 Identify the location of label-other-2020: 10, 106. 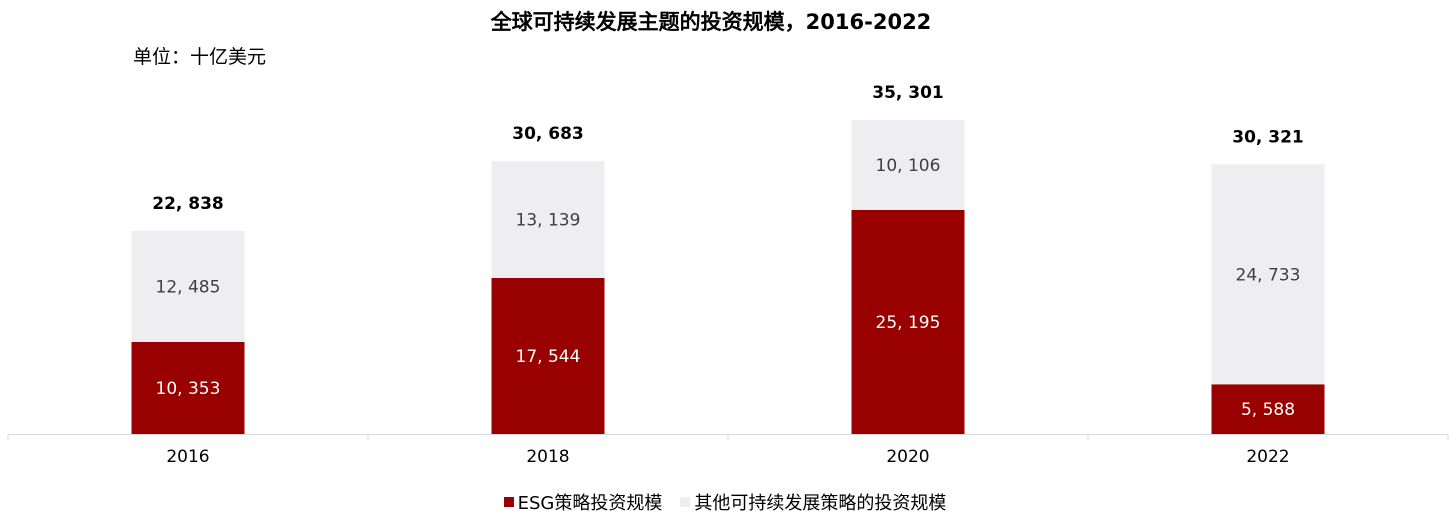
(908, 166).